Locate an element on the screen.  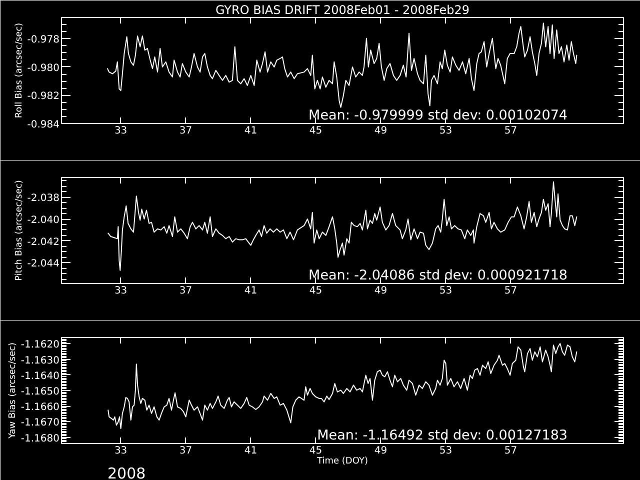
y-axis-title: Pitch Bias (arcsec/sec) is located at coordinates (19, 230).